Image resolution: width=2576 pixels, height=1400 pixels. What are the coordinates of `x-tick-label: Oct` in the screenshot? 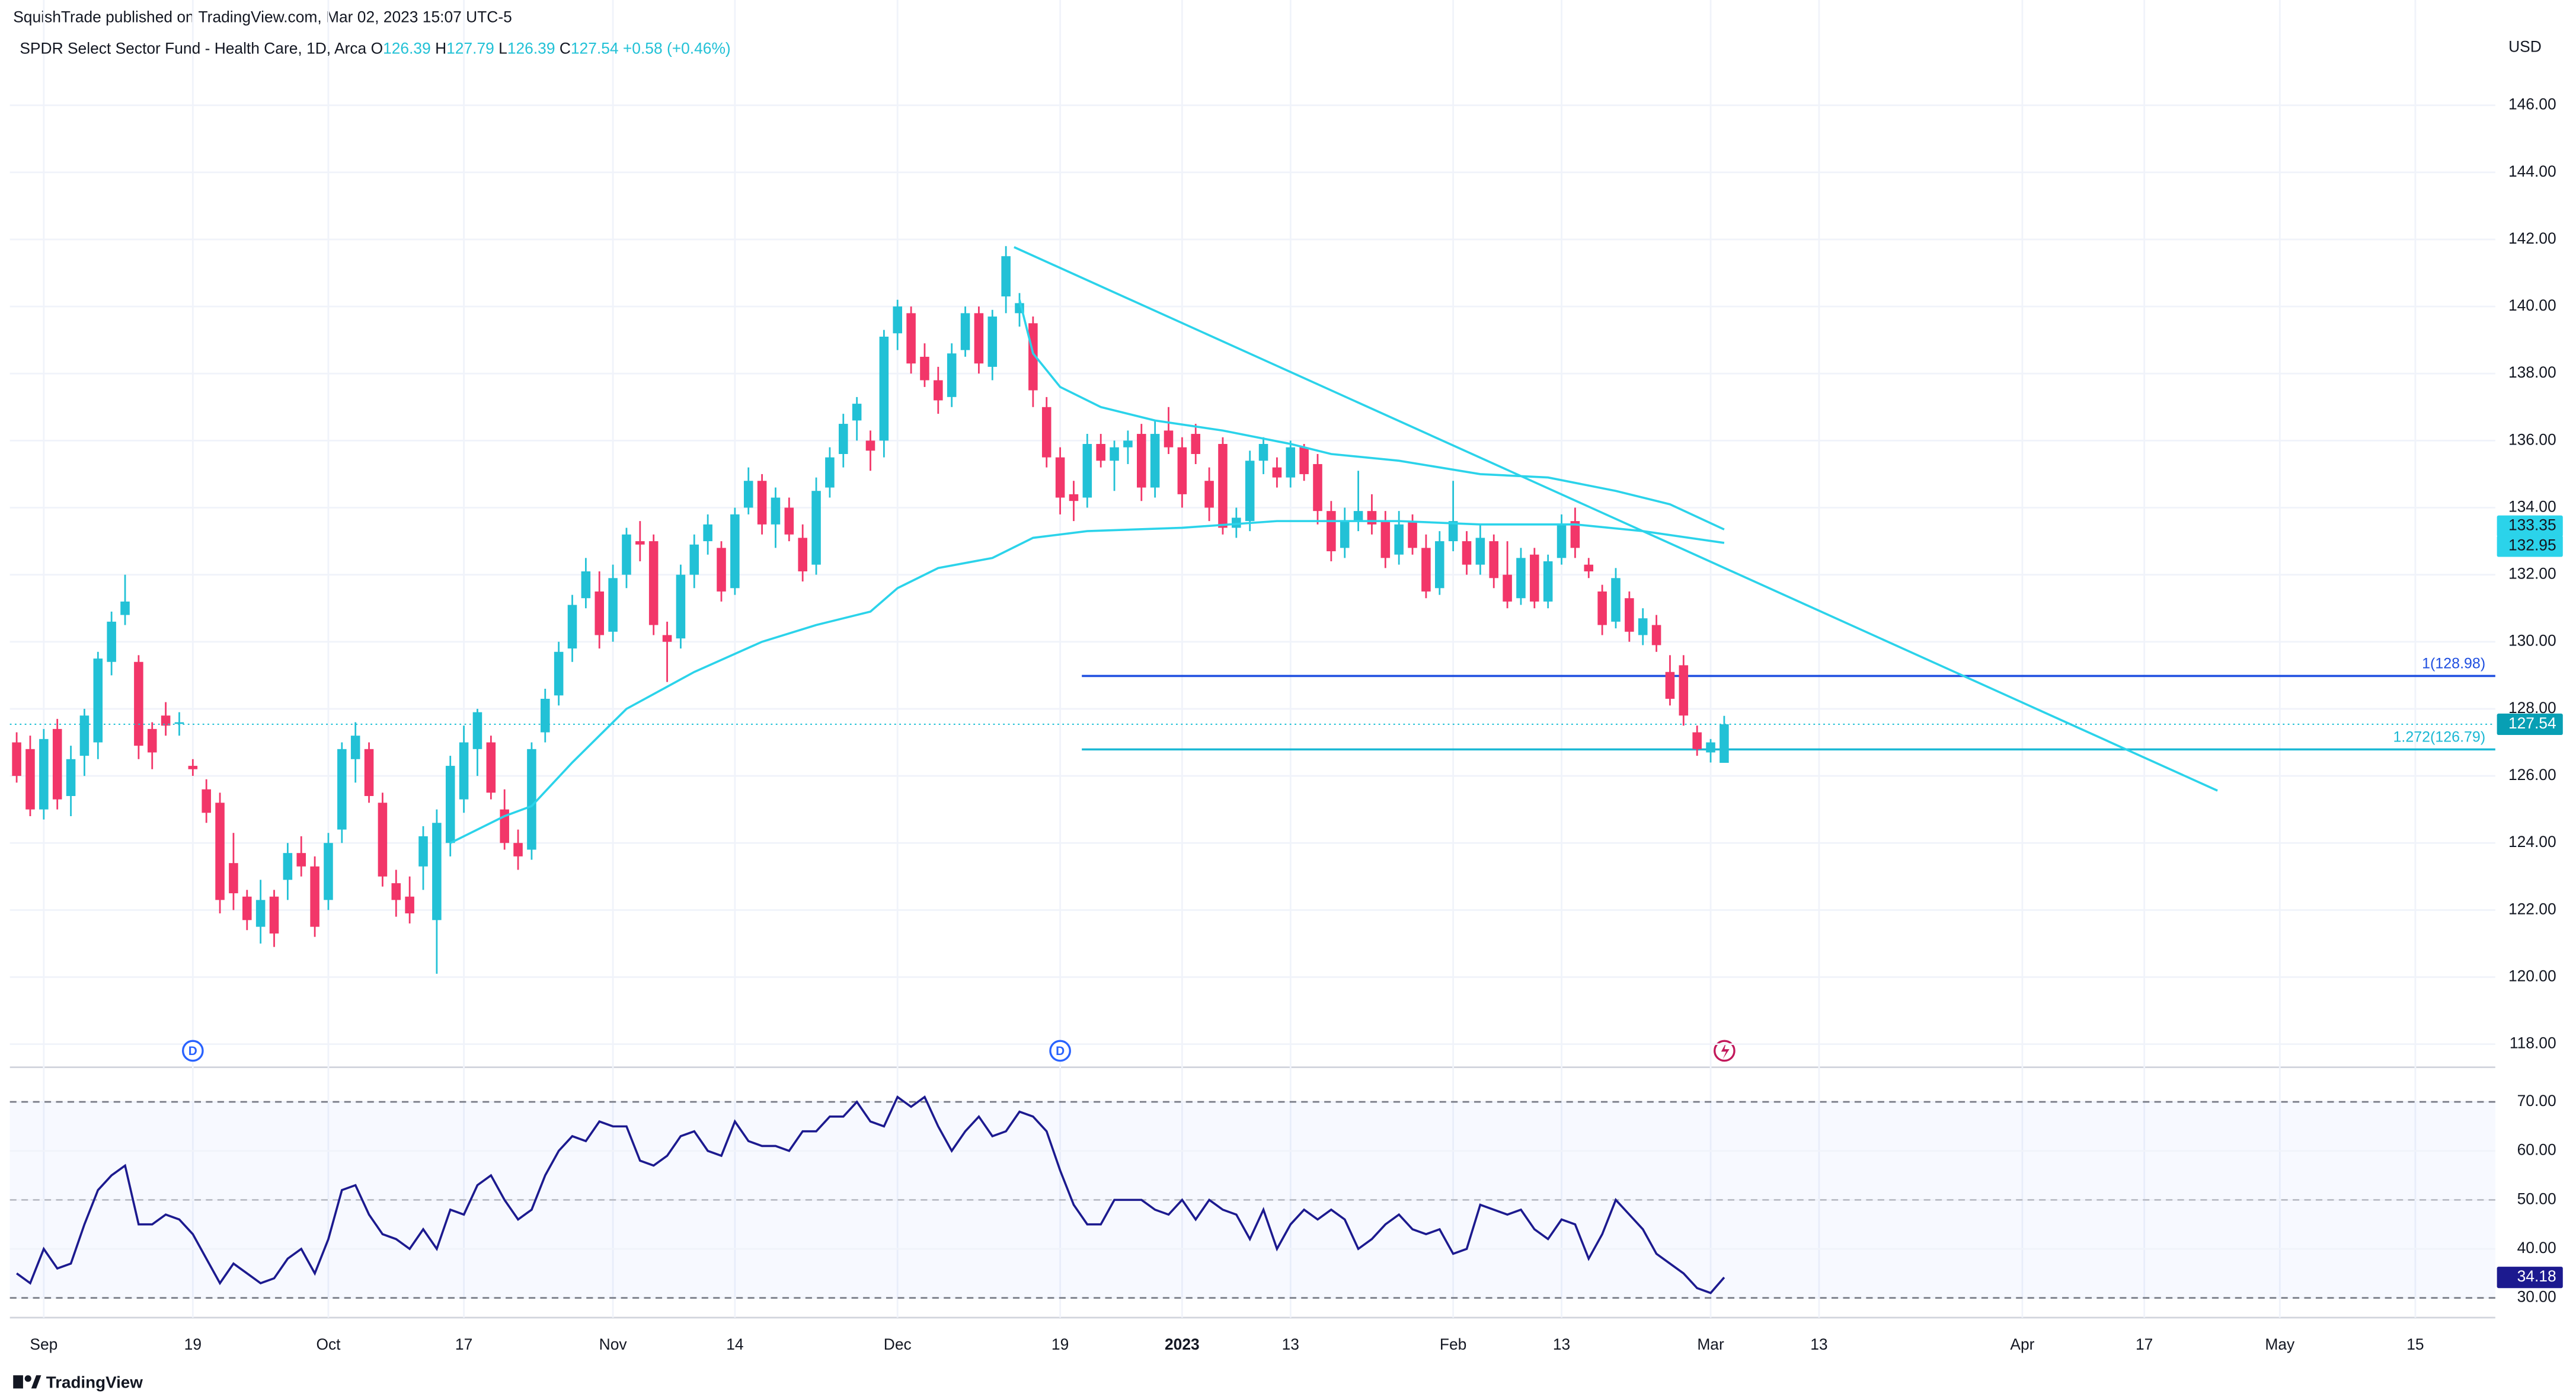 It's located at (328, 1344).